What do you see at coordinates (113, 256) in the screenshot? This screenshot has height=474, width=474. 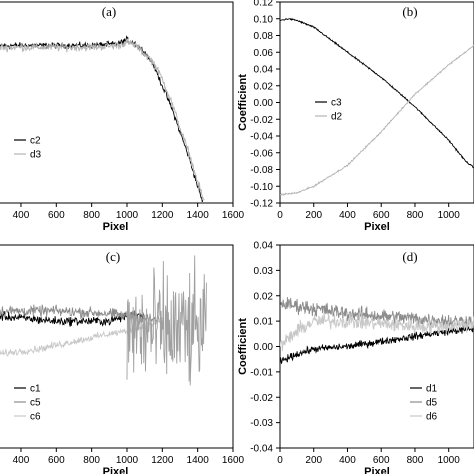 I see `panel-label: (c)` at bounding box center [113, 256].